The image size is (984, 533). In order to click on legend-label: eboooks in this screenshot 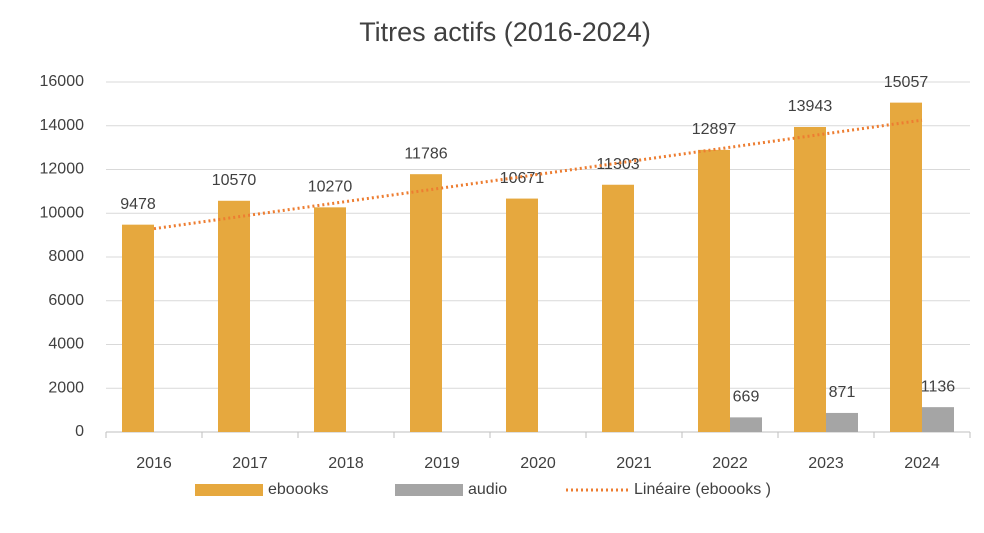, I will do `click(298, 489)`.